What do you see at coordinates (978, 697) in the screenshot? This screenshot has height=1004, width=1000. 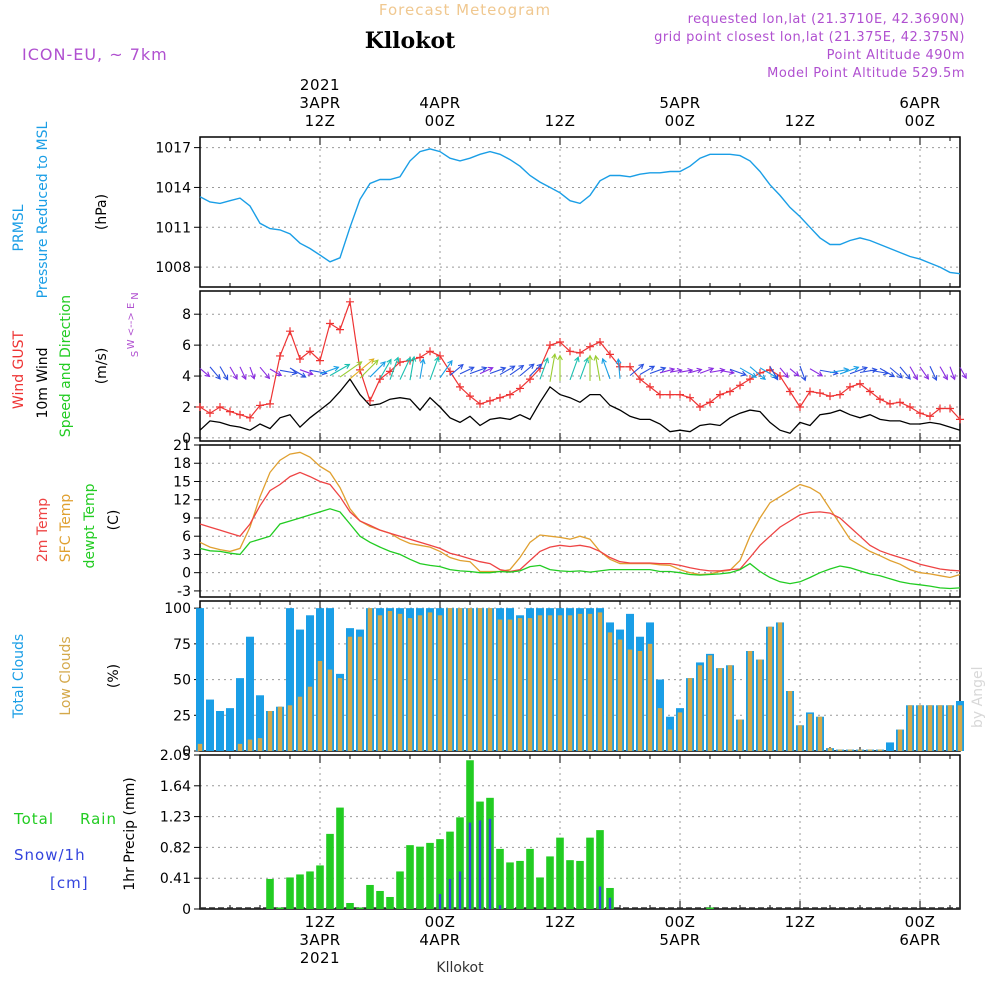 I see `watermark: by Angel` at bounding box center [978, 697].